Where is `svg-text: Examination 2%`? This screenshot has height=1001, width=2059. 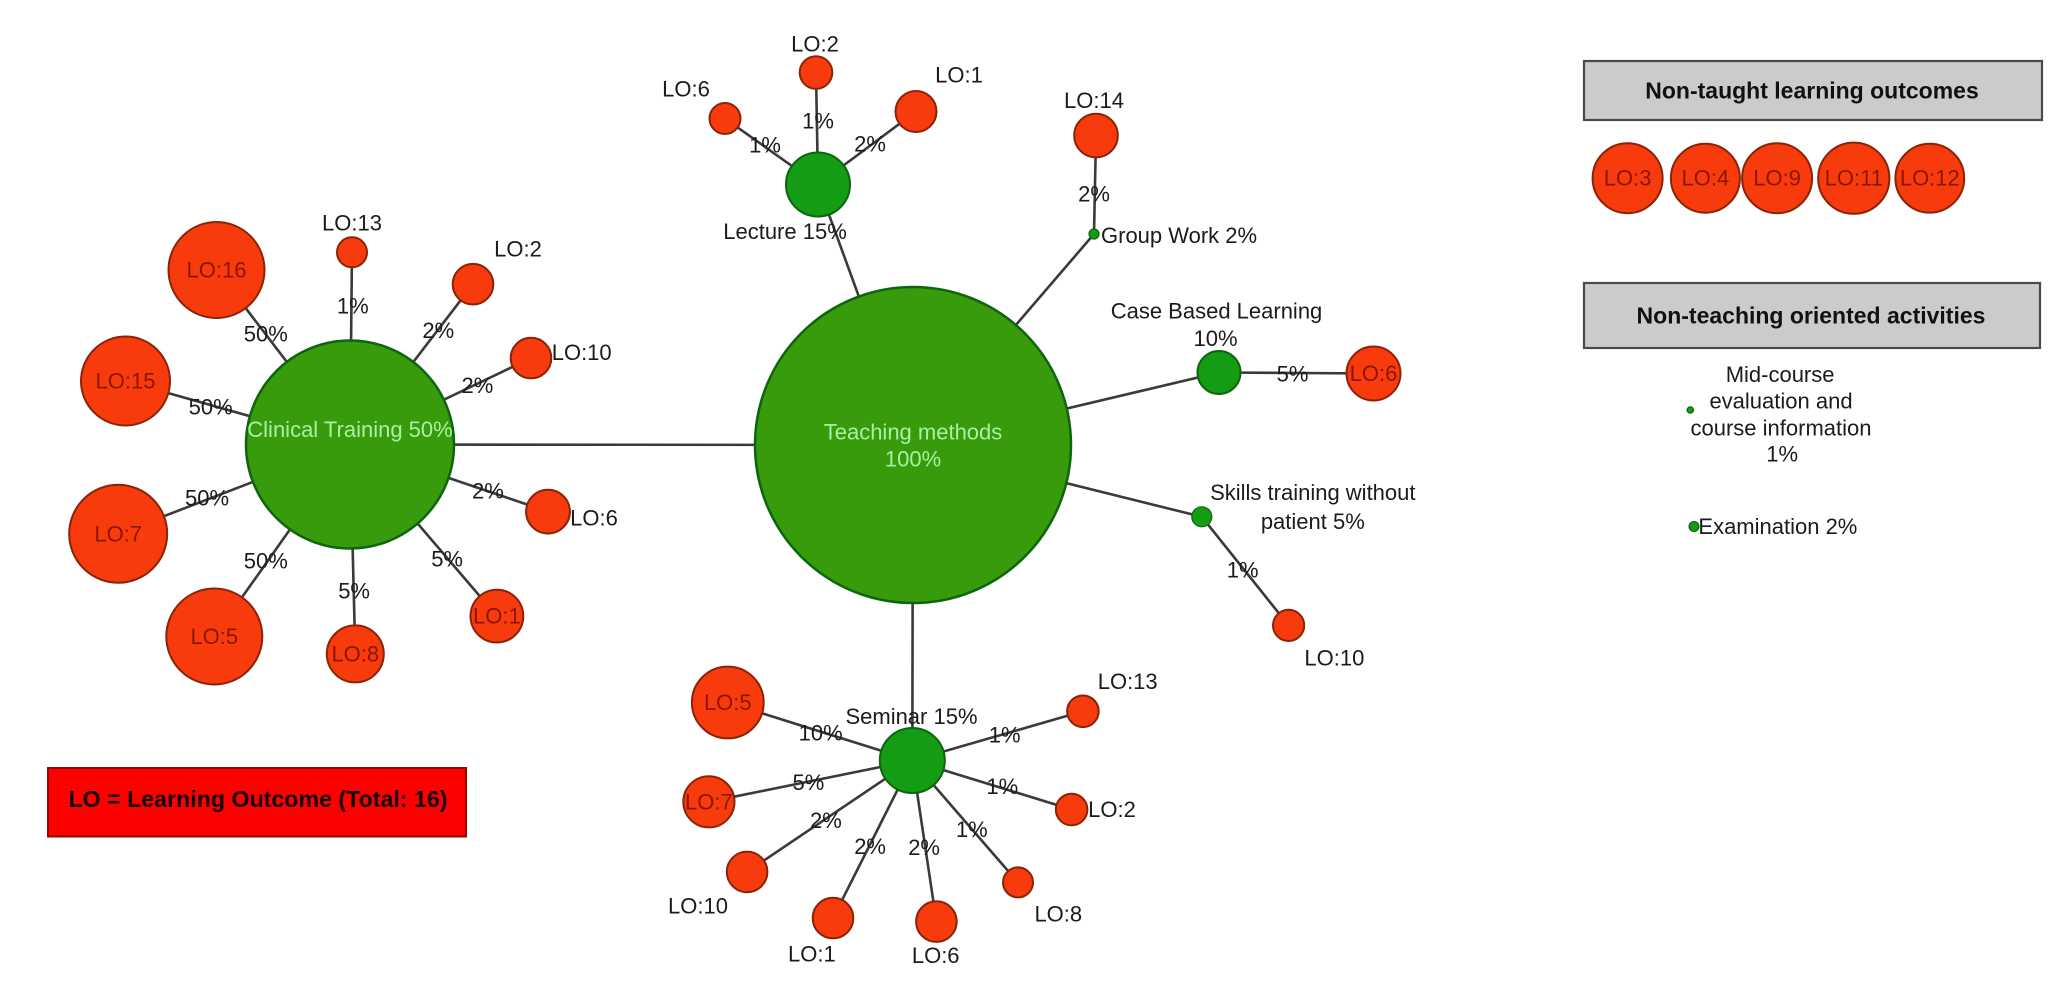 svg-text: Examination 2% is located at coordinates (1777, 526).